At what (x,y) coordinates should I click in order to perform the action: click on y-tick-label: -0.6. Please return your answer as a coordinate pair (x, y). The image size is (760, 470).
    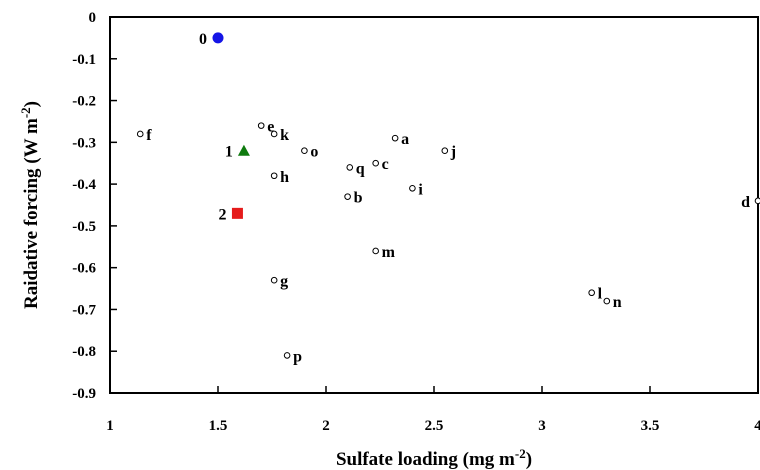
    Looking at the image, I should click on (84, 269).